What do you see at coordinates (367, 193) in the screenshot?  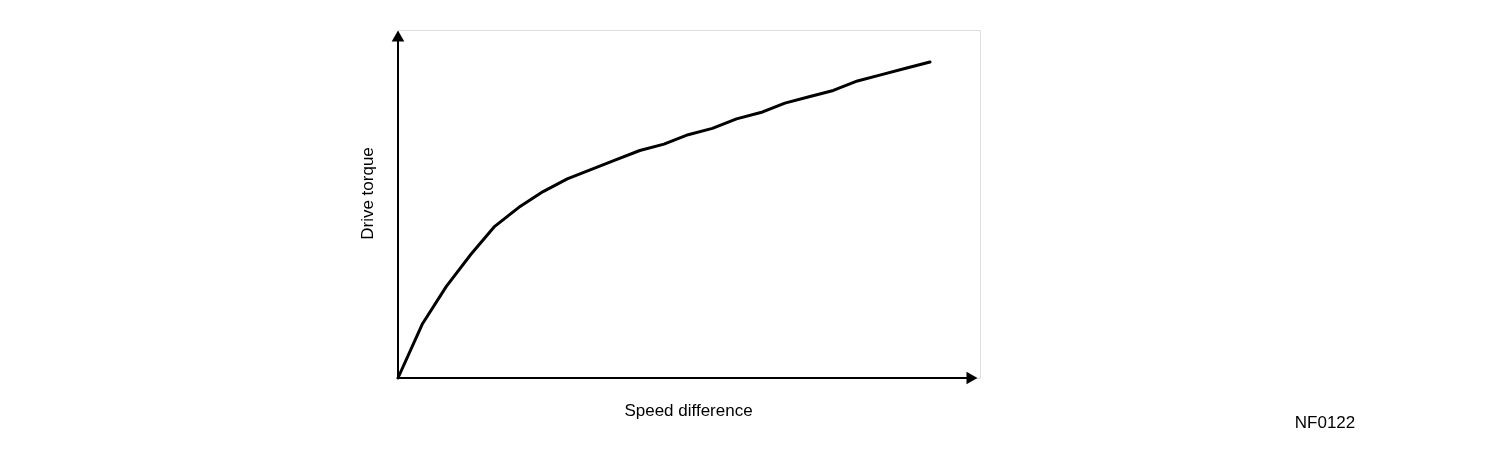 I see `y-axis-title: Drive torque` at bounding box center [367, 193].